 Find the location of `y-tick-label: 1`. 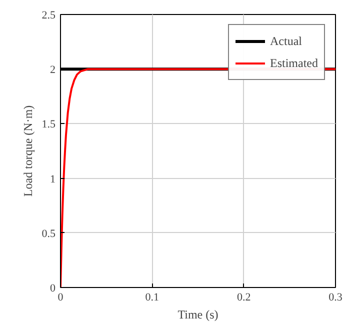

y-tick-label: 1 is located at coordinates (53, 179).